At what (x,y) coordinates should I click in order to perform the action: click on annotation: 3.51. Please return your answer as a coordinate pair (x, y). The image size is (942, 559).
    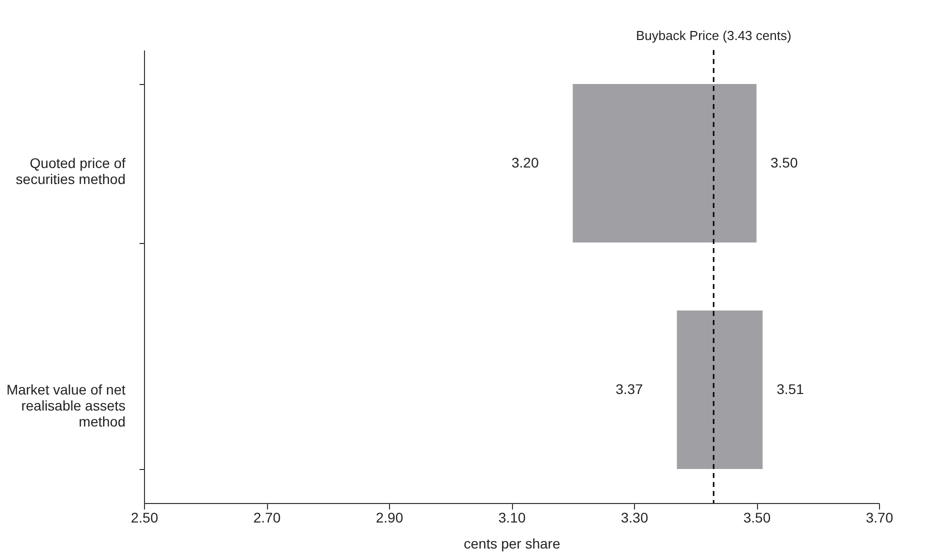
    Looking at the image, I should click on (790, 388).